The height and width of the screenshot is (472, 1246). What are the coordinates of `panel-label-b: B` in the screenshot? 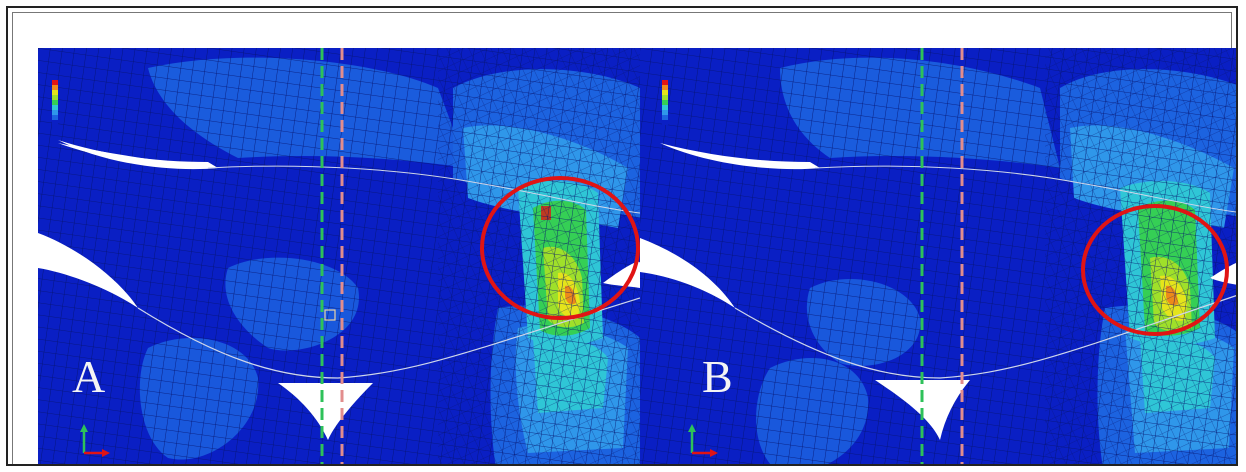 It's located at (718, 376).